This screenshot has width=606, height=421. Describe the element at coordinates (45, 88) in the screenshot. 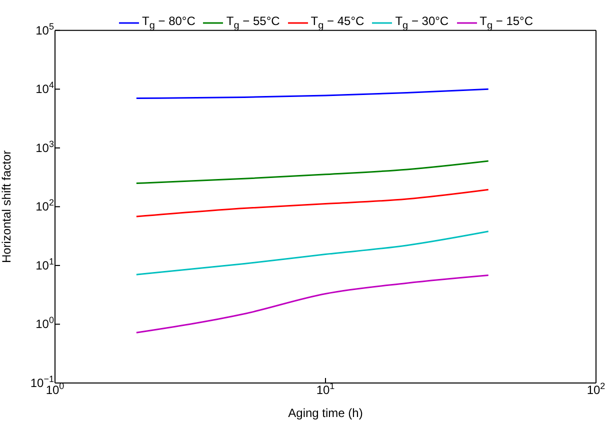

I see `y-tick-label: 10$^{4}$` at that location.